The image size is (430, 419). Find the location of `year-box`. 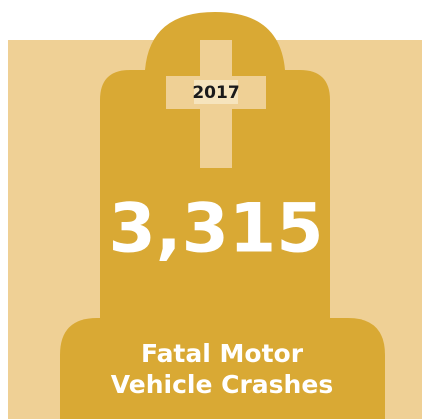

year-box is located at coordinates (216, 92).